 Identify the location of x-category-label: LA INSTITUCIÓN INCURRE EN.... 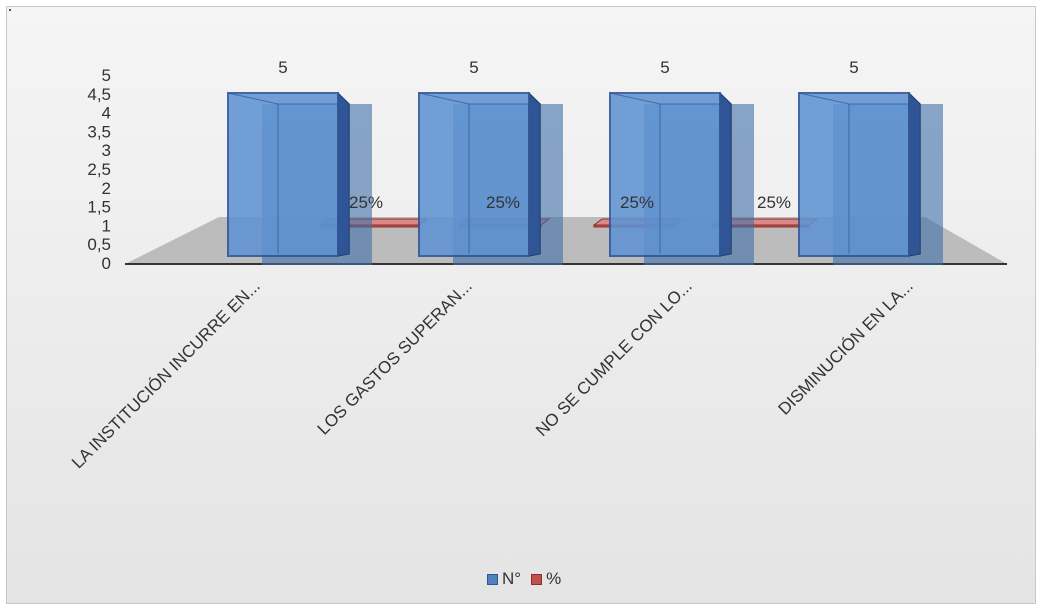
(166, 374).